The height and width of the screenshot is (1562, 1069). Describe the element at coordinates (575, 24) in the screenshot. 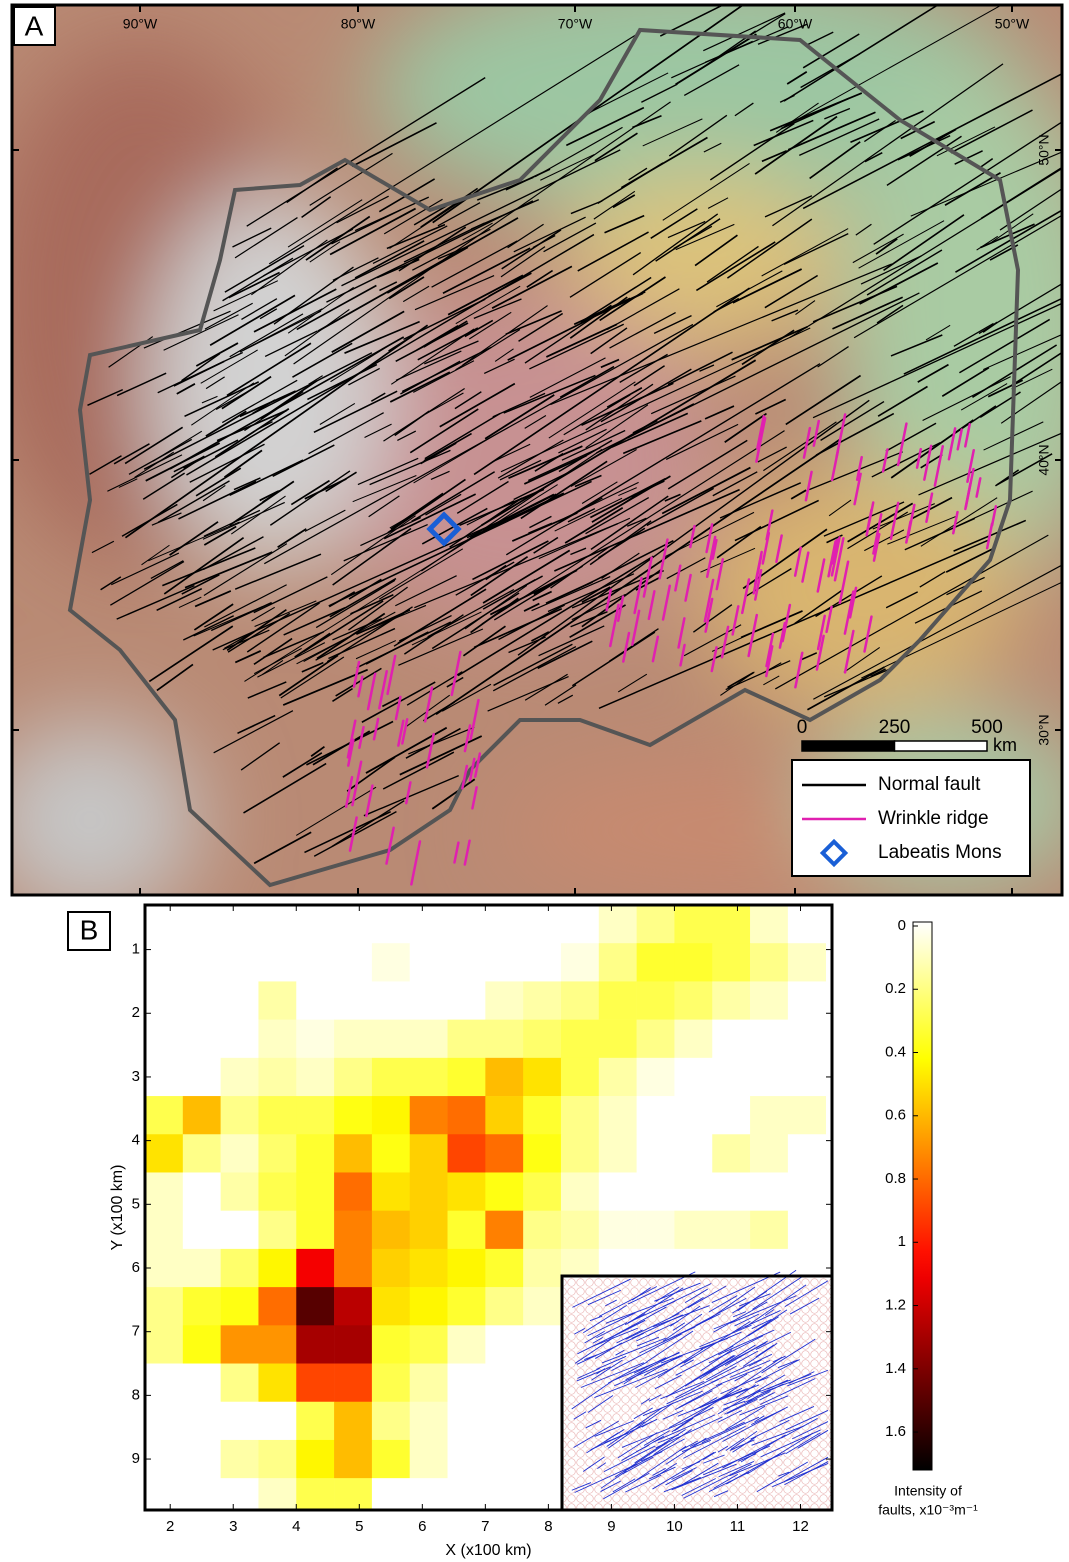

I see `longitude-label: 70°W` at that location.